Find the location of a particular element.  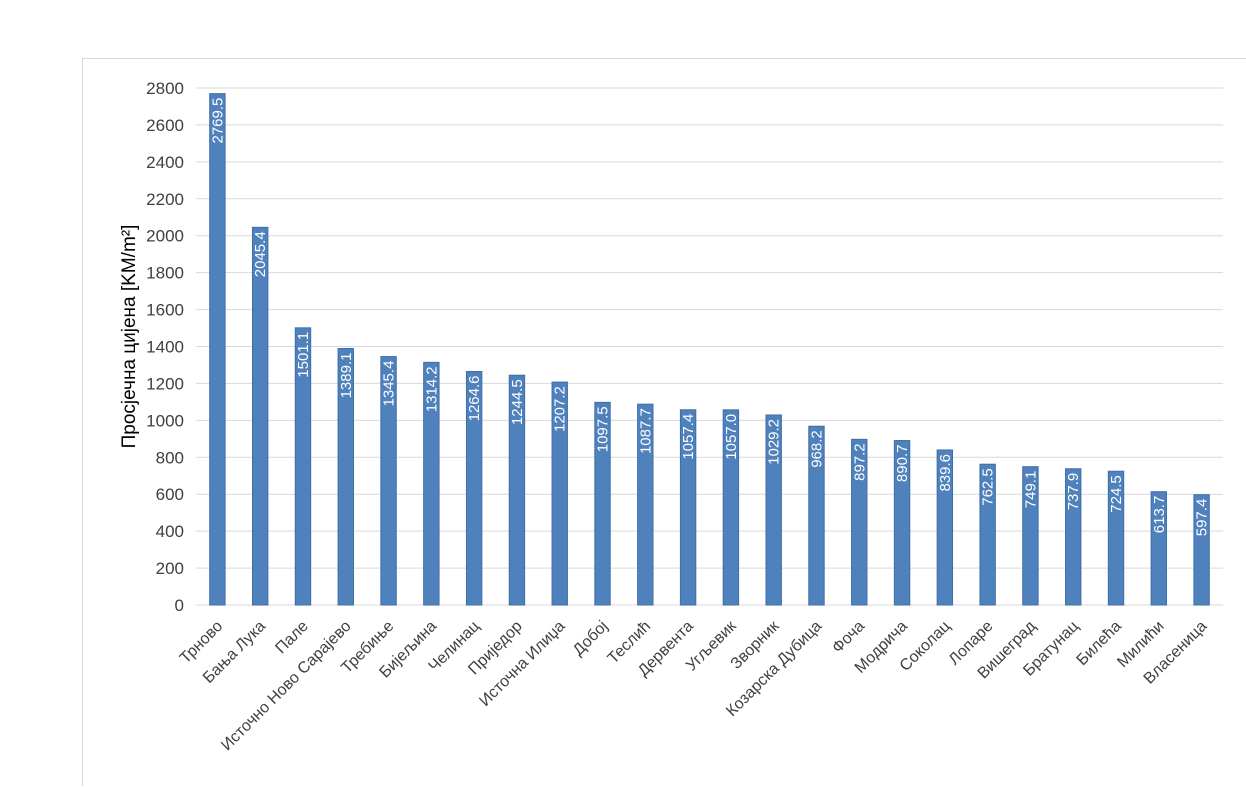

data-label: 1087.7 is located at coordinates (645, 431).